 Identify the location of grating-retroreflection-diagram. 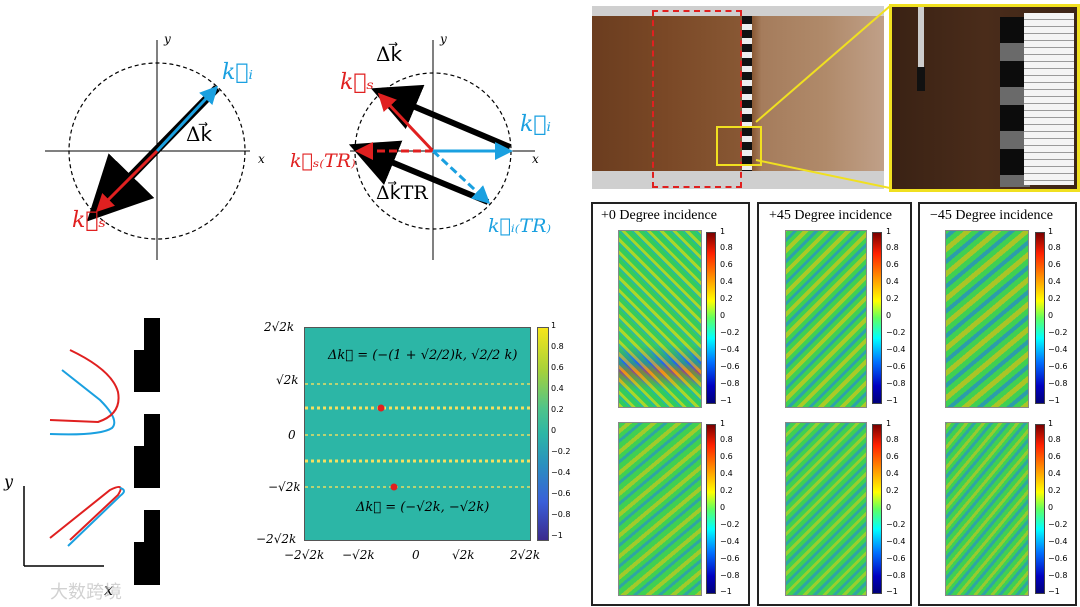
(91, 451).